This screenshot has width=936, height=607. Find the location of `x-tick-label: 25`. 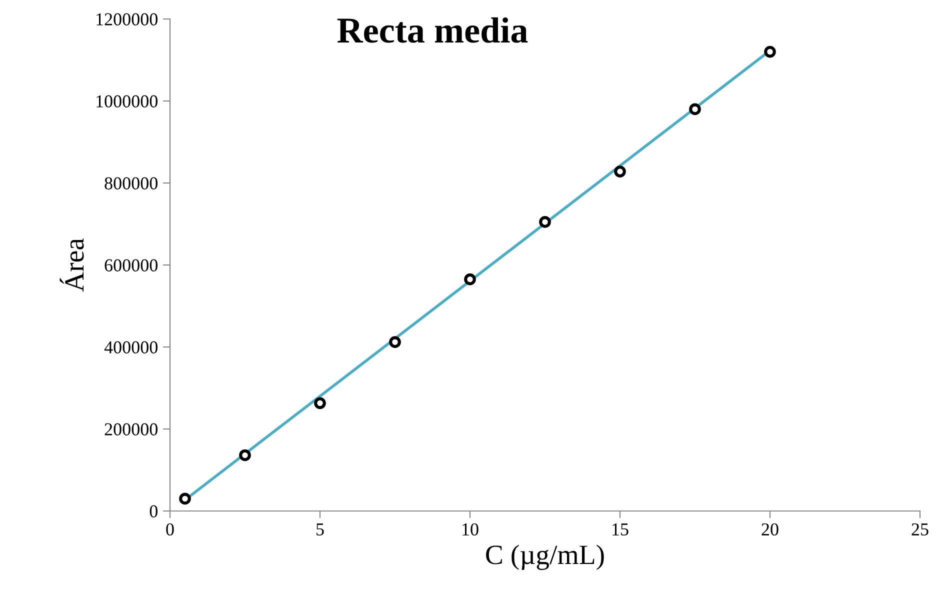

x-tick-label: 25 is located at coordinates (920, 529).